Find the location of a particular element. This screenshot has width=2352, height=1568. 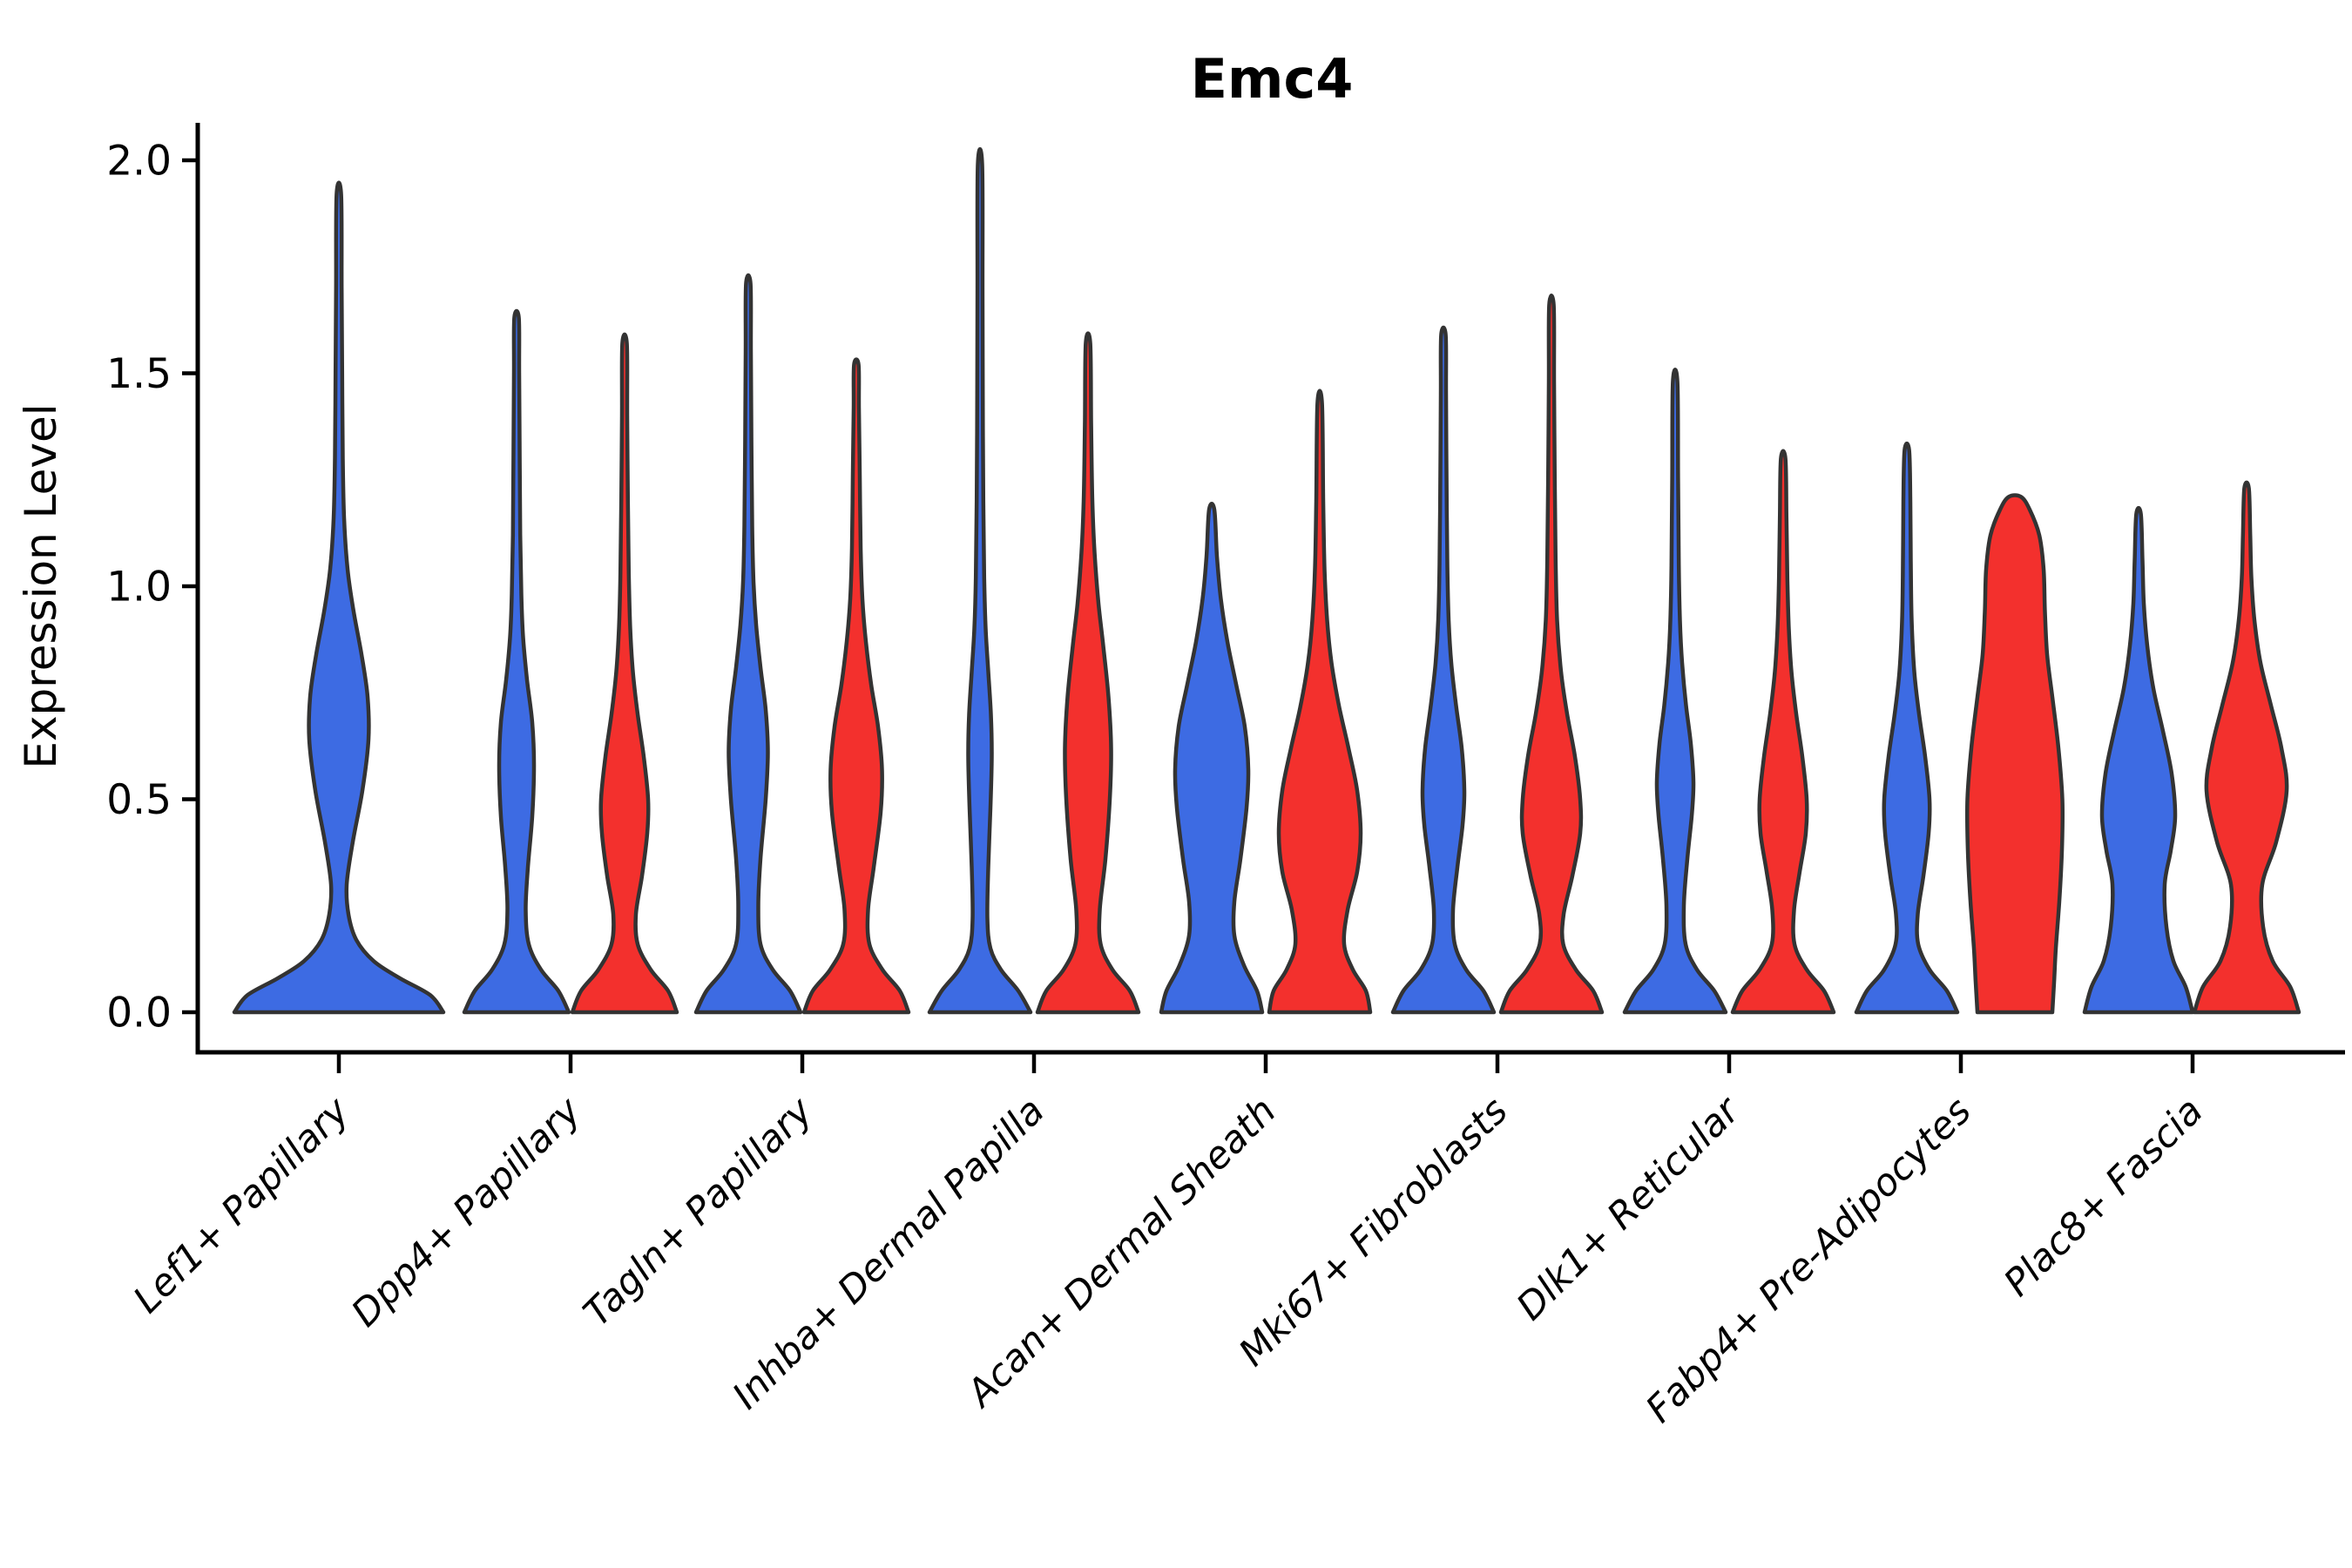

y-tick-label: 1.5 is located at coordinates (139, 374).